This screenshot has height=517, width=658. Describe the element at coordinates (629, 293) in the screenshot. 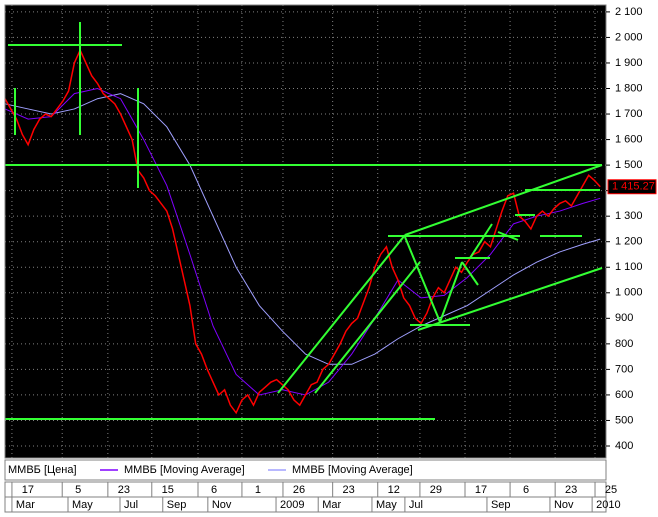

I see `y-tick-label: 1 000` at that location.